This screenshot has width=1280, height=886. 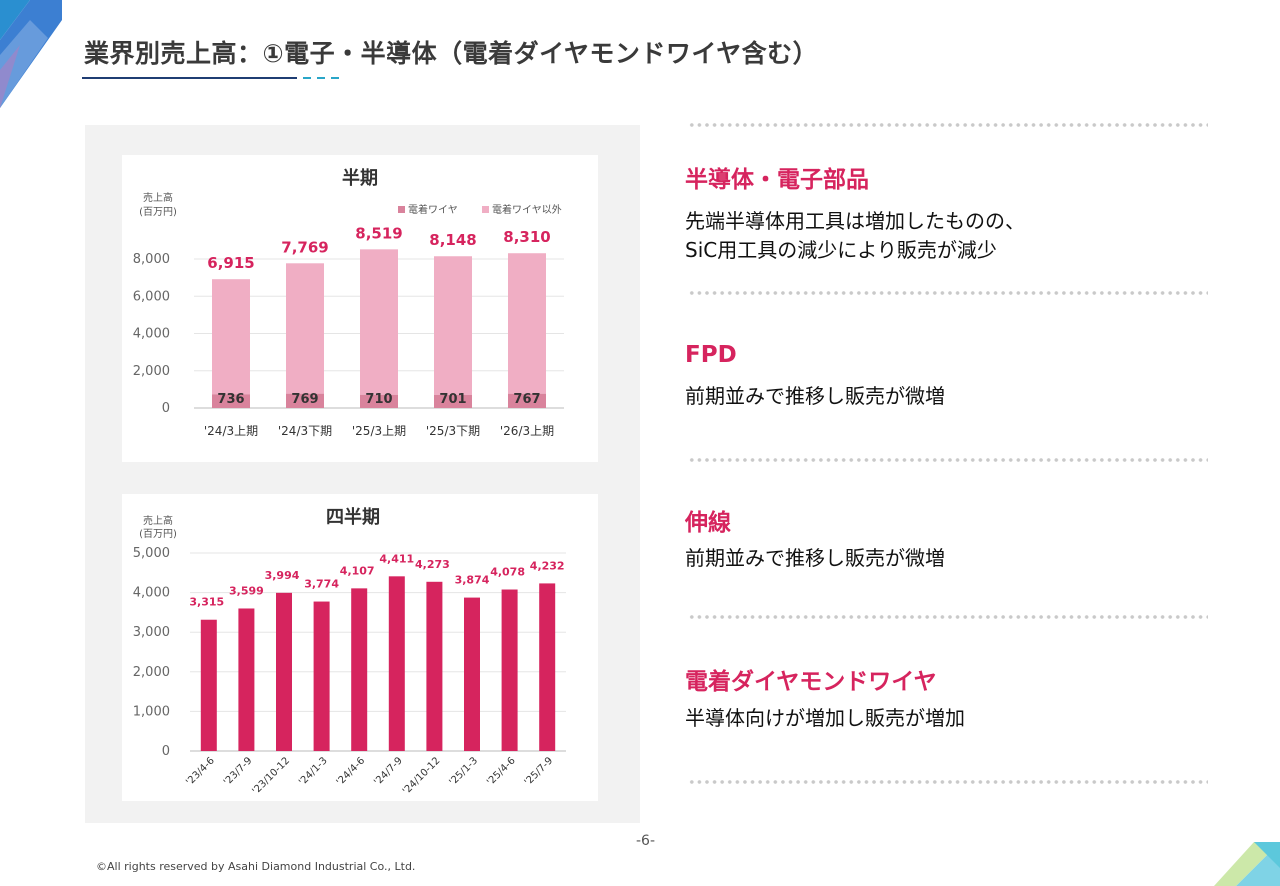 What do you see at coordinates (452, 240) in the screenshot?
I see `data-label-total: 8,148` at bounding box center [452, 240].